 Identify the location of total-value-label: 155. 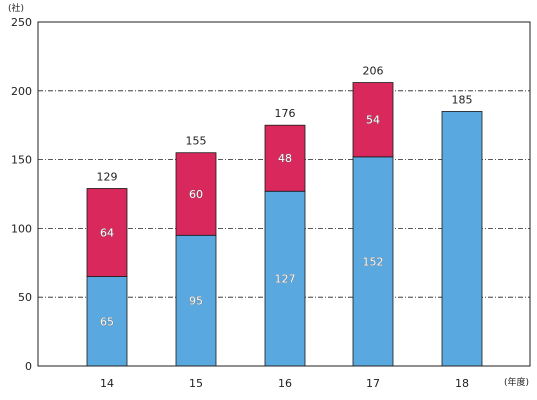
(196, 141).